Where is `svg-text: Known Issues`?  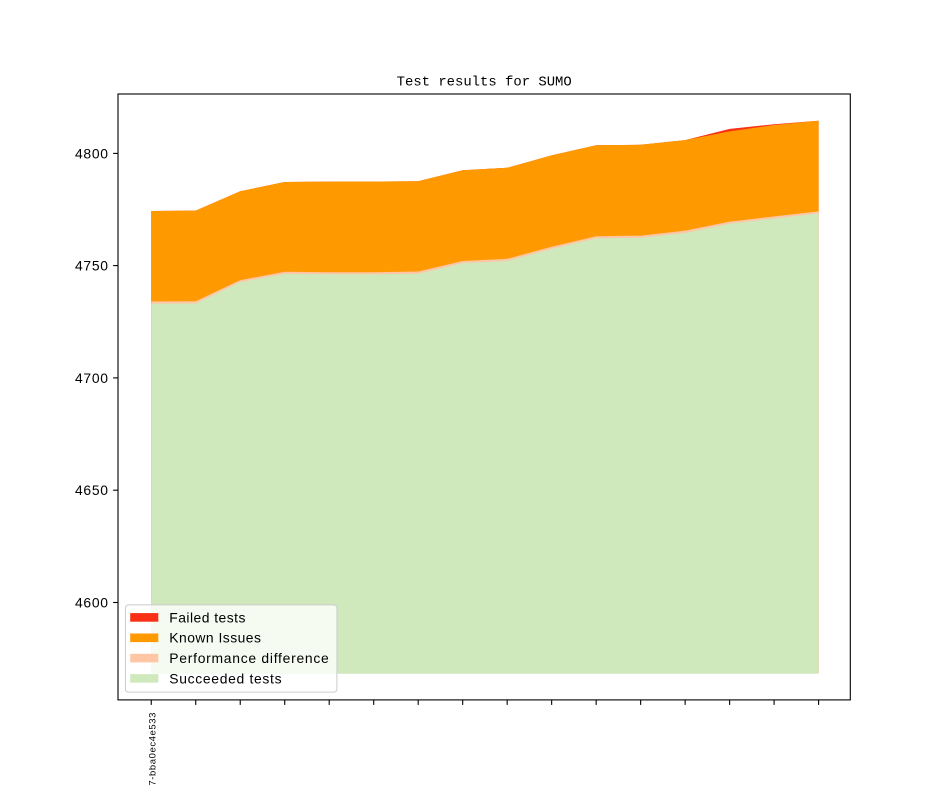 svg-text: Known Issues is located at coordinates (215, 638).